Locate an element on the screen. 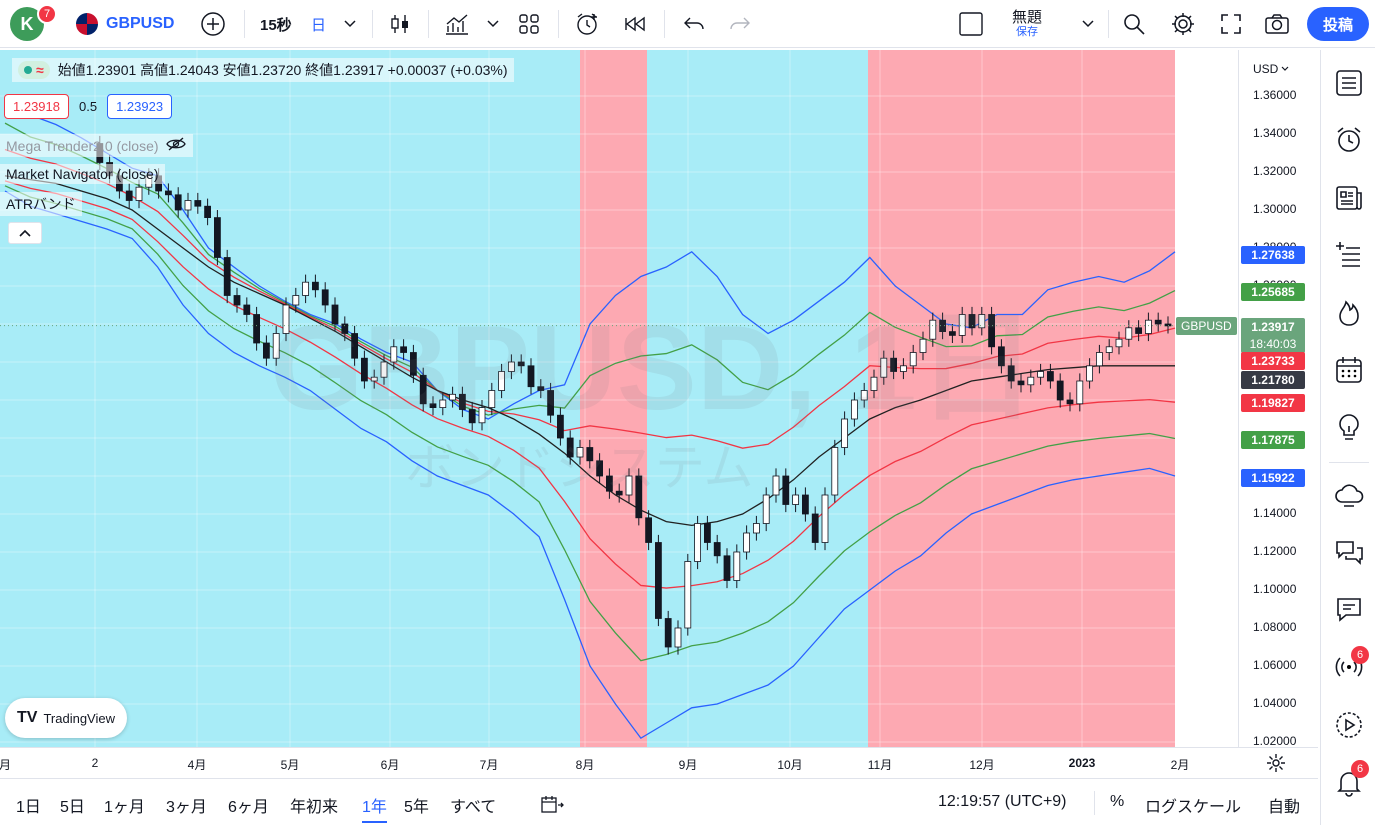  buy-price-button: 1.23923 is located at coordinates (140, 106).